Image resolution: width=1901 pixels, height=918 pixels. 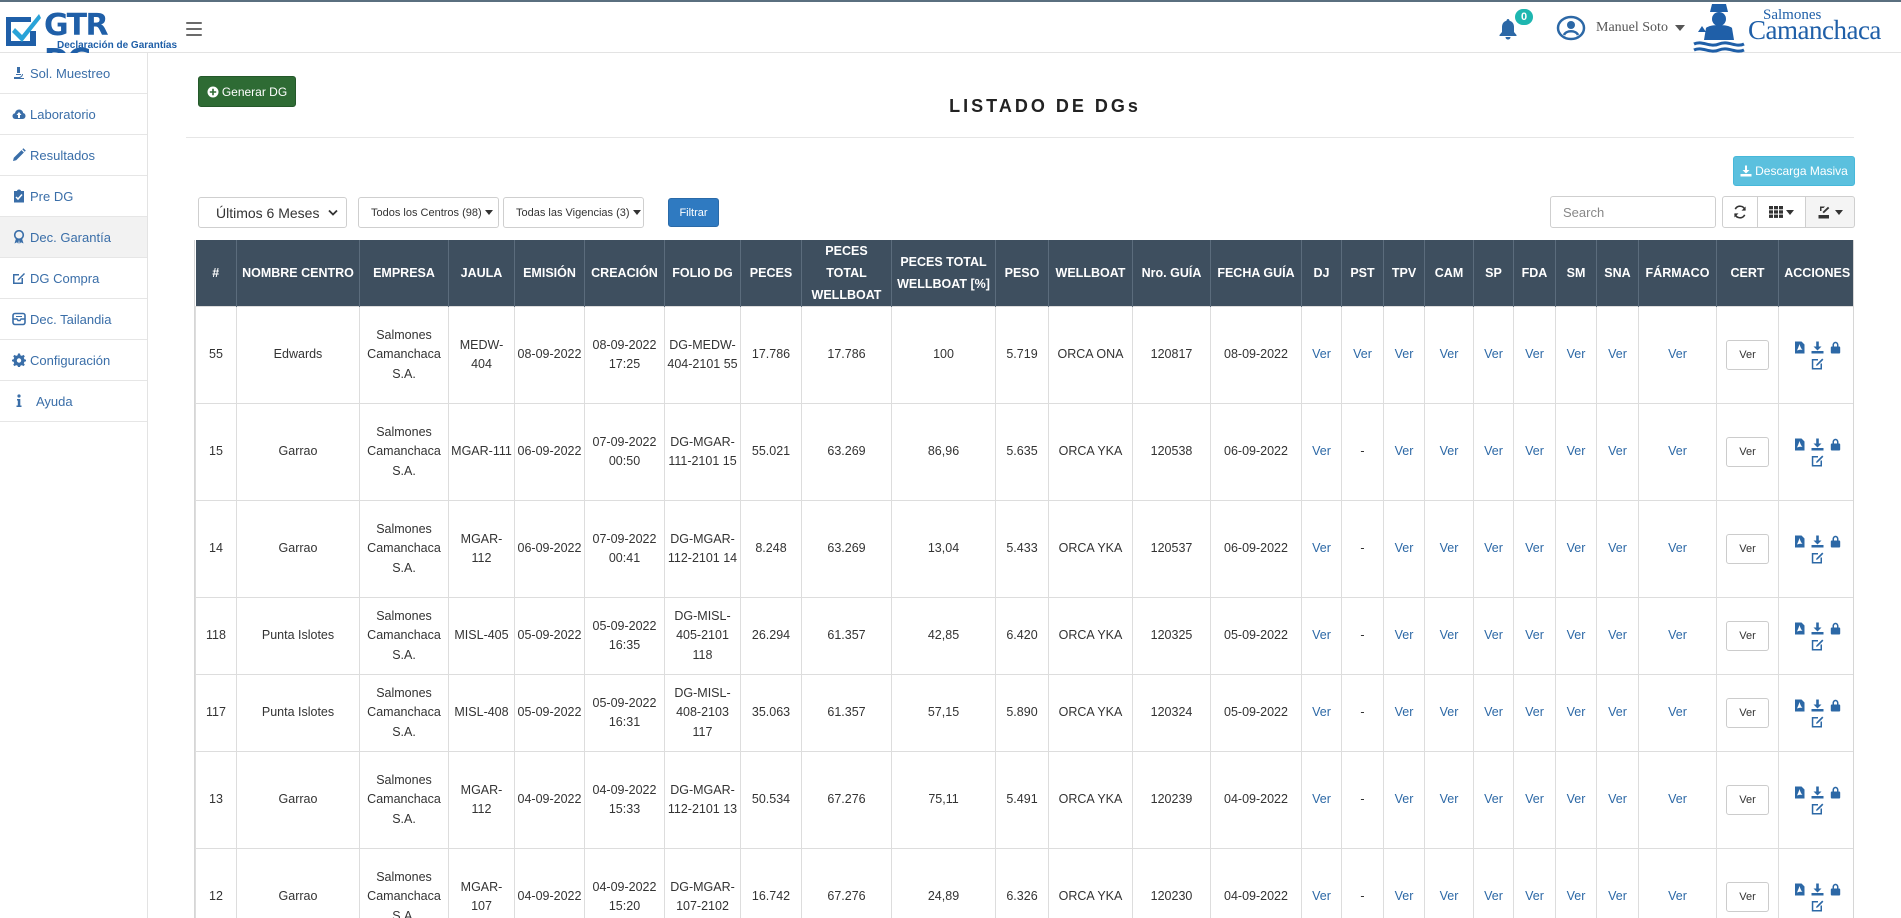 What do you see at coordinates (1256, 273) in the screenshot?
I see `column-header: FECHA GUÍA` at bounding box center [1256, 273].